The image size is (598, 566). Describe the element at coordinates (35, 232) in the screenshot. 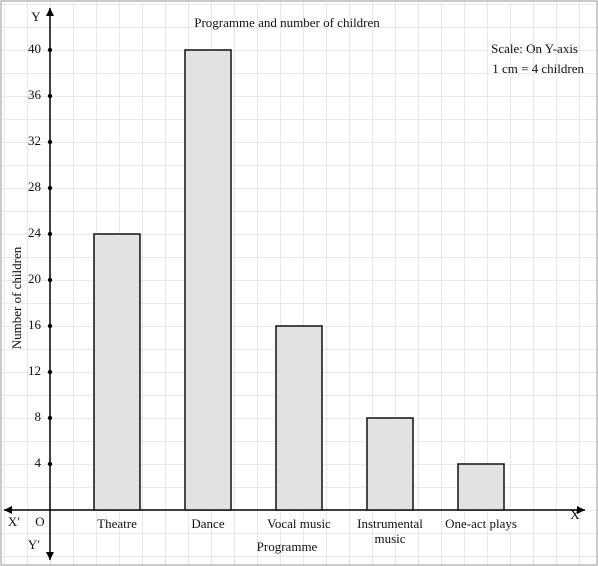

I see `y-tick-label: 24` at that location.